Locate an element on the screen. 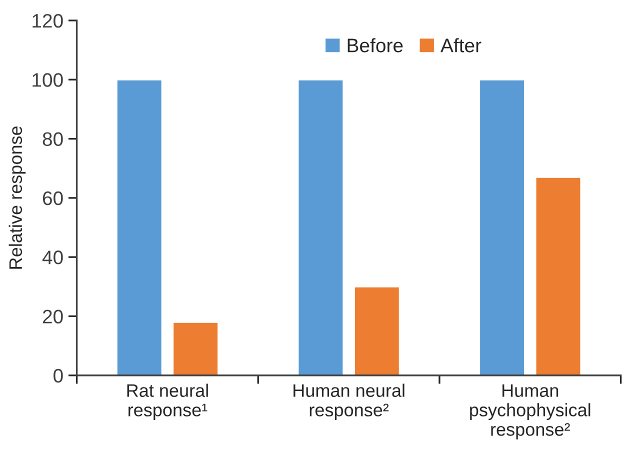 Image resolution: width=640 pixels, height=455 pixels. y-tick-label: 80 is located at coordinates (52, 139).